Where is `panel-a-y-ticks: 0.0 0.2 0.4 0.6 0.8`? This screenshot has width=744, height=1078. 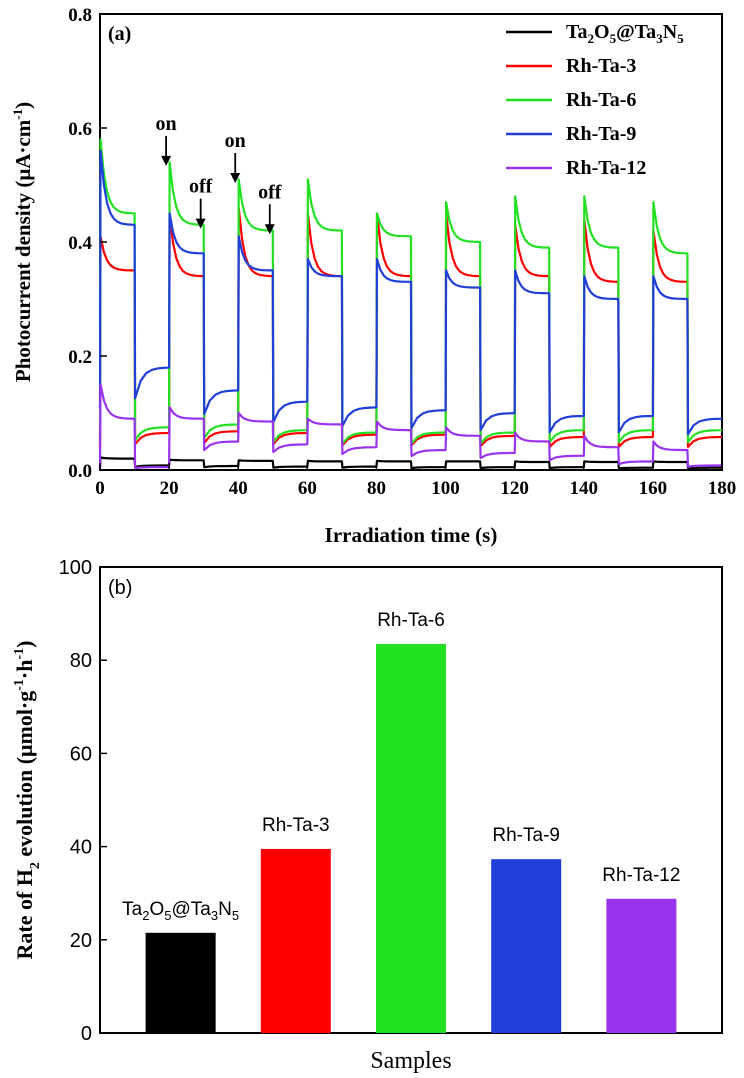
panel-a-y-ticks: 0.0 0.2 0.4 0.6 0.8 is located at coordinates (87, 243).